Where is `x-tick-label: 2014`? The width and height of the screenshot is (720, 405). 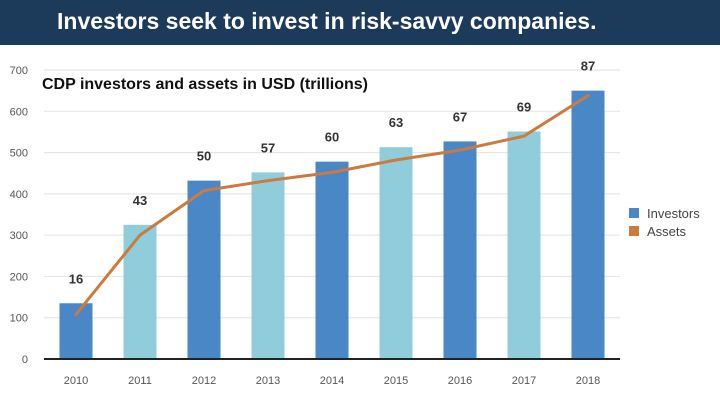
x-tick-label: 2014 is located at coordinates (332, 381).